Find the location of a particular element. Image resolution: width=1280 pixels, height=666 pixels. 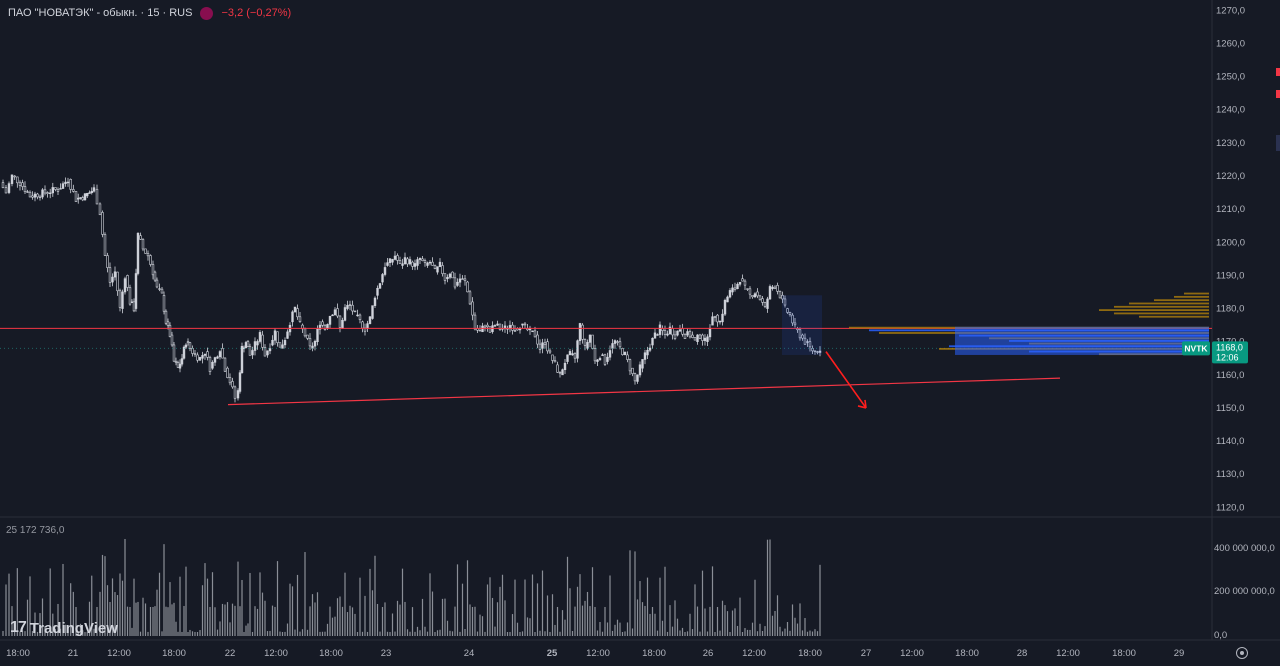

tradingview-logo: 17 TradingView is located at coordinates (64, 628).